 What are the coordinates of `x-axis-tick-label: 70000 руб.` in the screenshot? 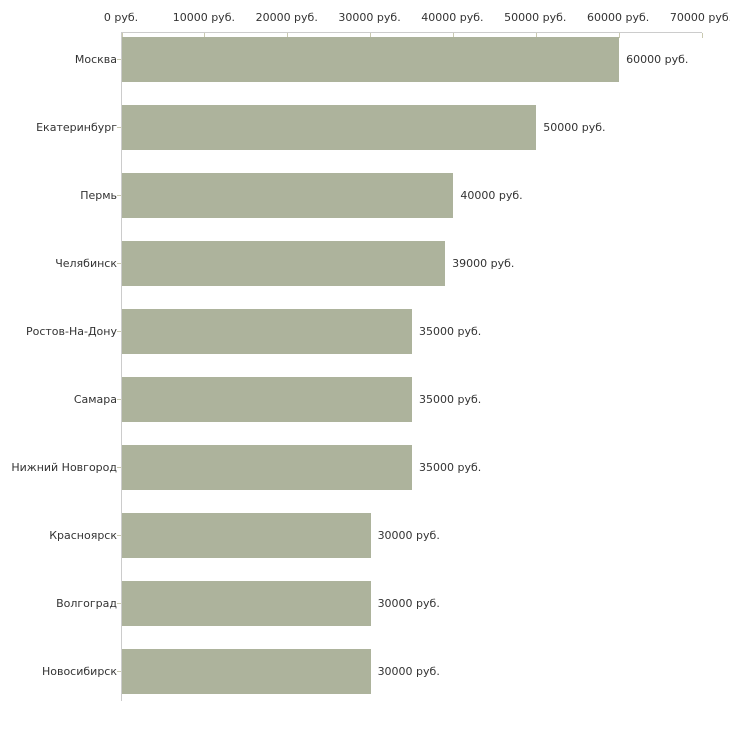 It's located at (699, 17).